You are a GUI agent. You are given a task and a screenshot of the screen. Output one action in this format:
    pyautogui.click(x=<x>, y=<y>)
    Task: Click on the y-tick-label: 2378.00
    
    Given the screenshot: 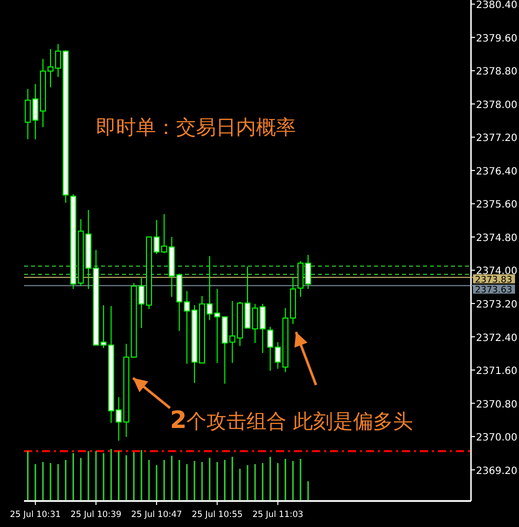 What is the action you would take?
    pyautogui.click(x=497, y=105)
    